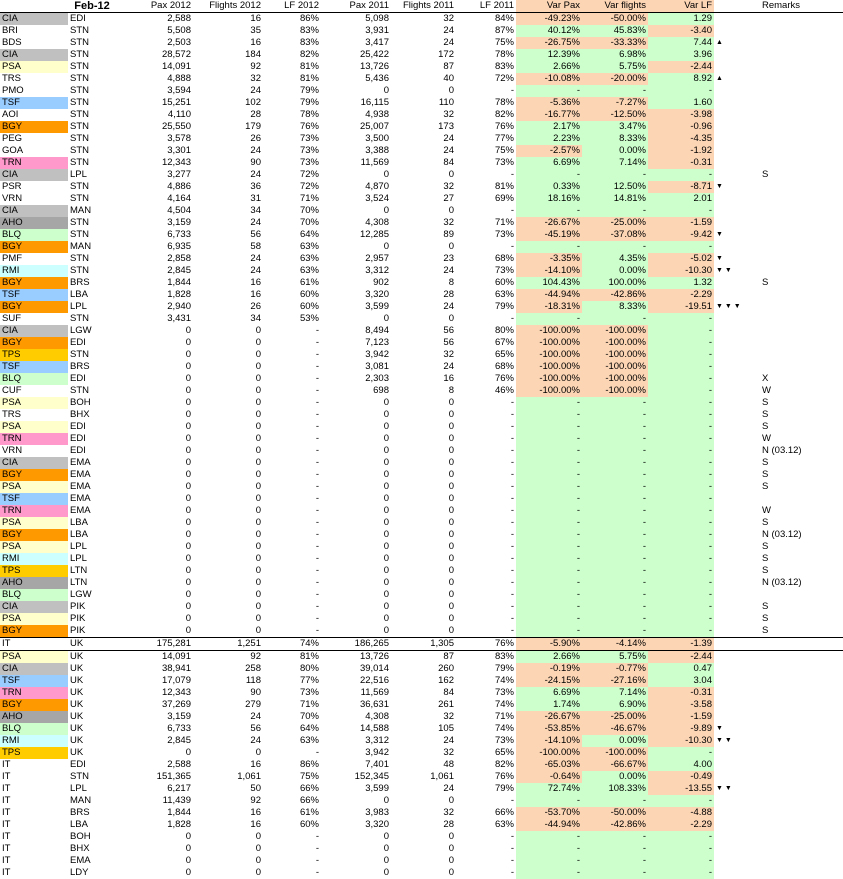 Image resolution: width=843 pixels, height=879 pixels. Describe the element at coordinates (377, 114) in the screenshot. I see `pax-2011: 4,938` at that location.